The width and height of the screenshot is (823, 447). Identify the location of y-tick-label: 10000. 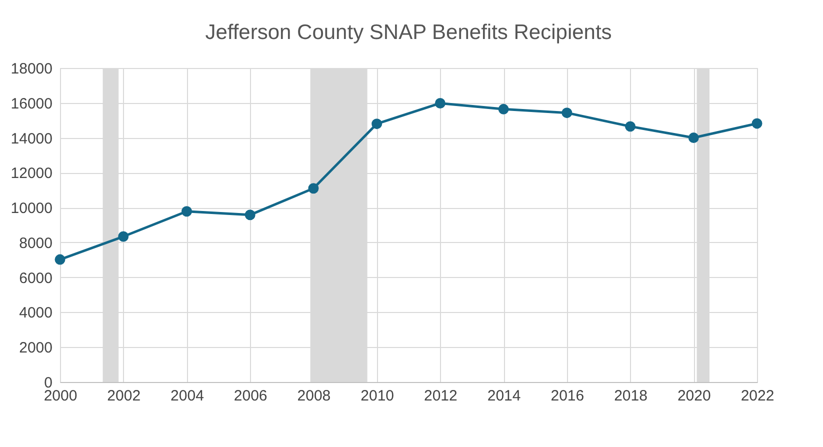
(31, 209).